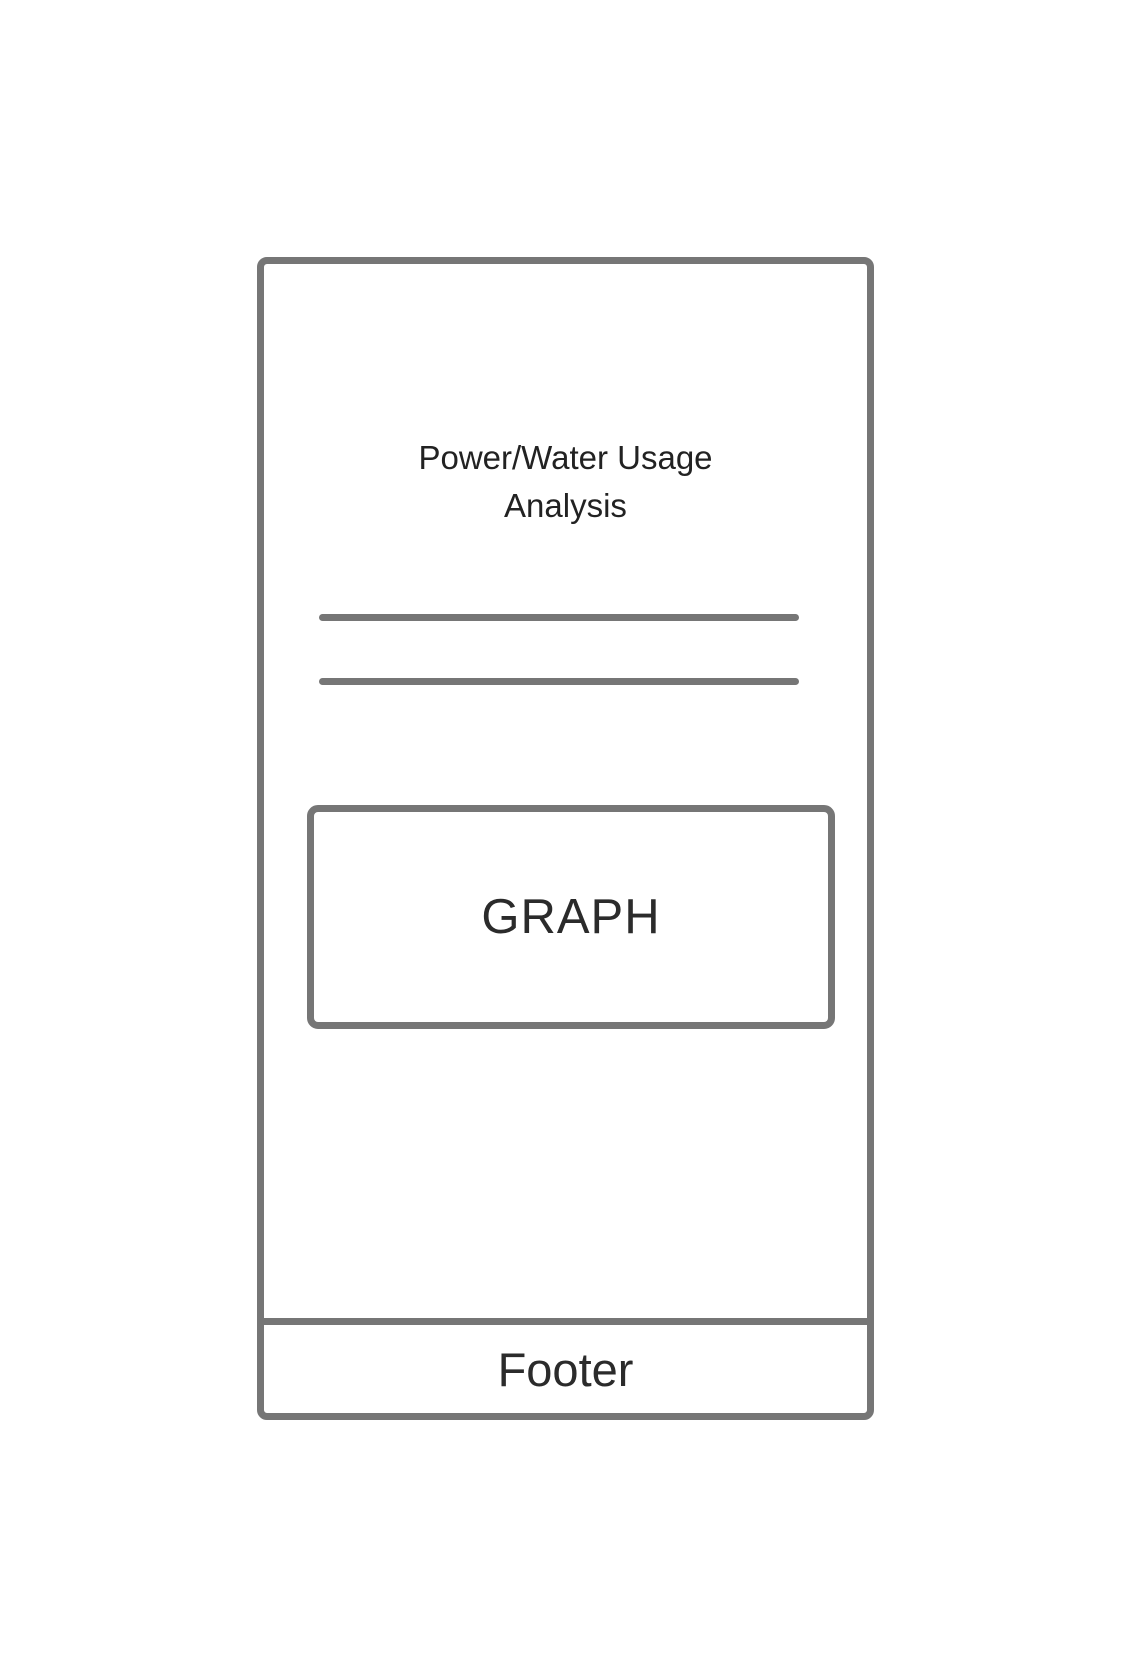 The image size is (1128, 1672). Describe the element at coordinates (565, 505) in the screenshot. I see `page-title-line-2: Analysis` at that location.